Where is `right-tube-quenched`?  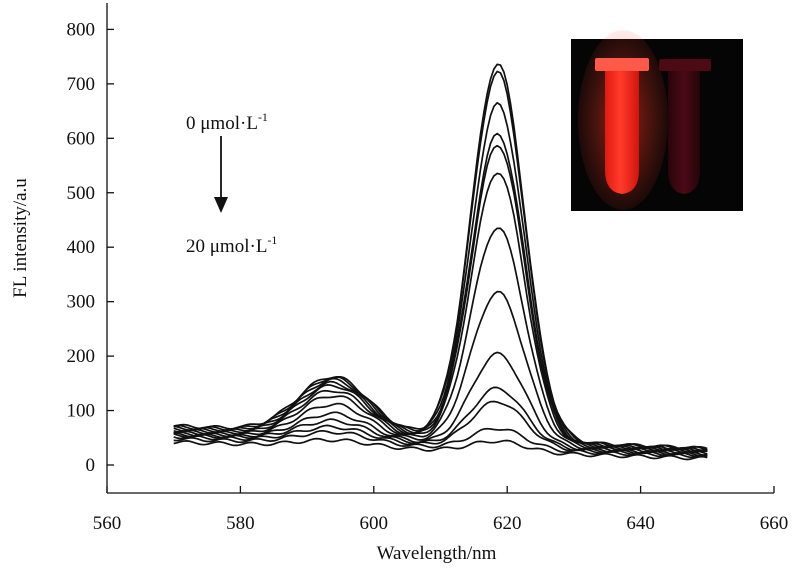 right-tube-quenched is located at coordinates (684, 132).